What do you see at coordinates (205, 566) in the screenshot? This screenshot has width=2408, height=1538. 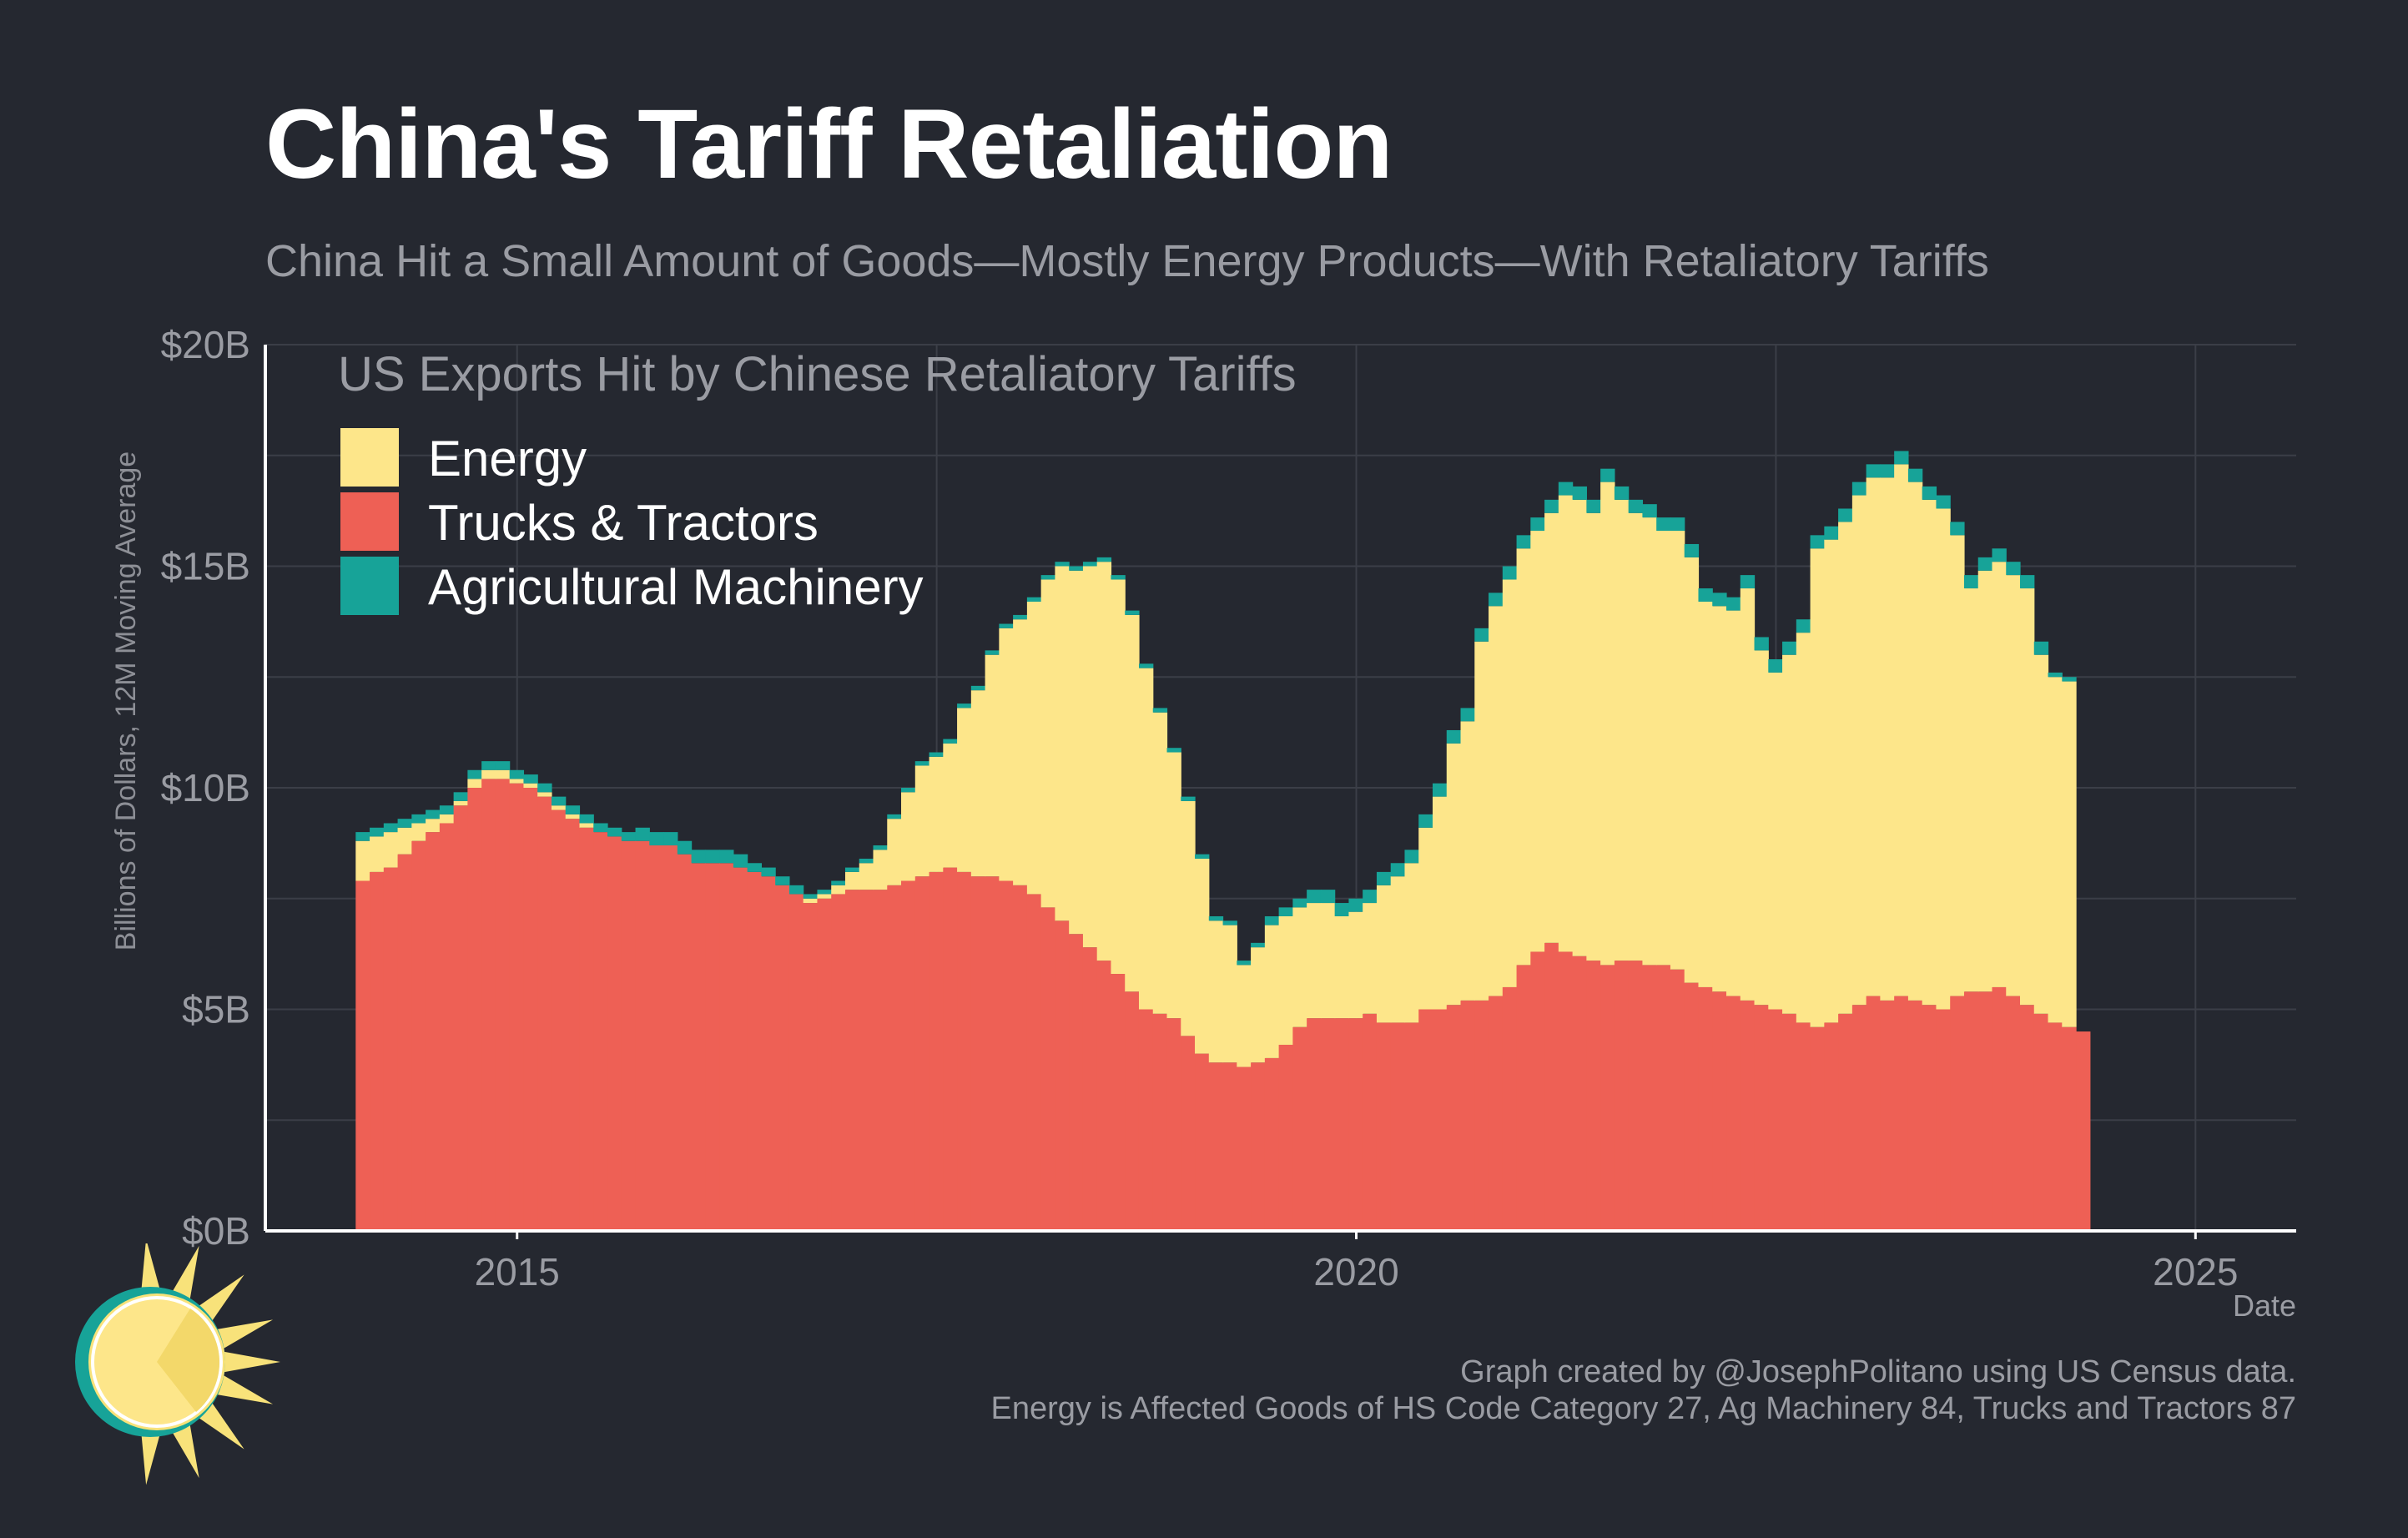 I see `y-tick-label: $15B` at bounding box center [205, 566].